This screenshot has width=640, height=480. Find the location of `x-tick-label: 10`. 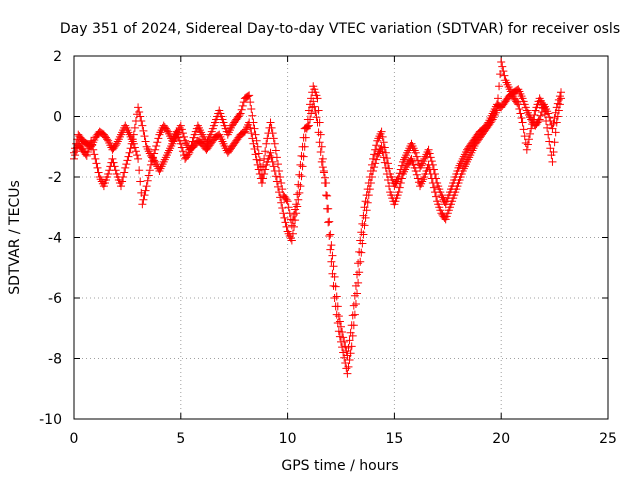

x-tick-label: 10 is located at coordinates (288, 439).